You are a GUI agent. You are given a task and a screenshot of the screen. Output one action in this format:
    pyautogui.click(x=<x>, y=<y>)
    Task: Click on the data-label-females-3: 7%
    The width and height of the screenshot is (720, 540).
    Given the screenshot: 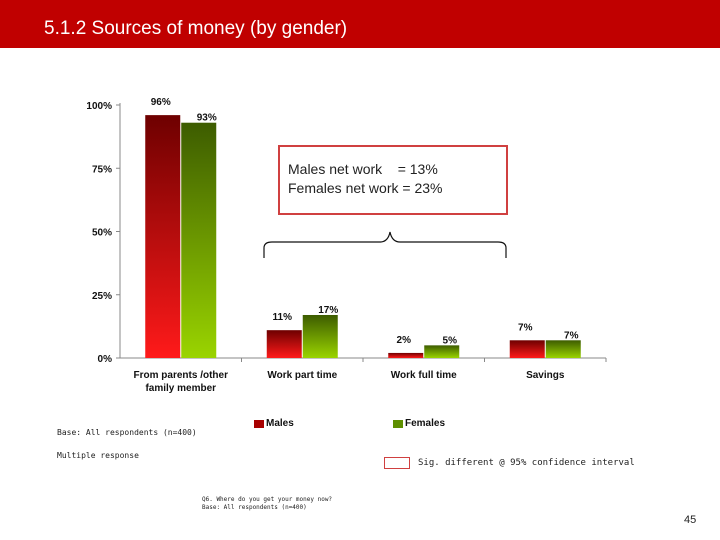 What is the action you would take?
    pyautogui.click(x=571, y=335)
    